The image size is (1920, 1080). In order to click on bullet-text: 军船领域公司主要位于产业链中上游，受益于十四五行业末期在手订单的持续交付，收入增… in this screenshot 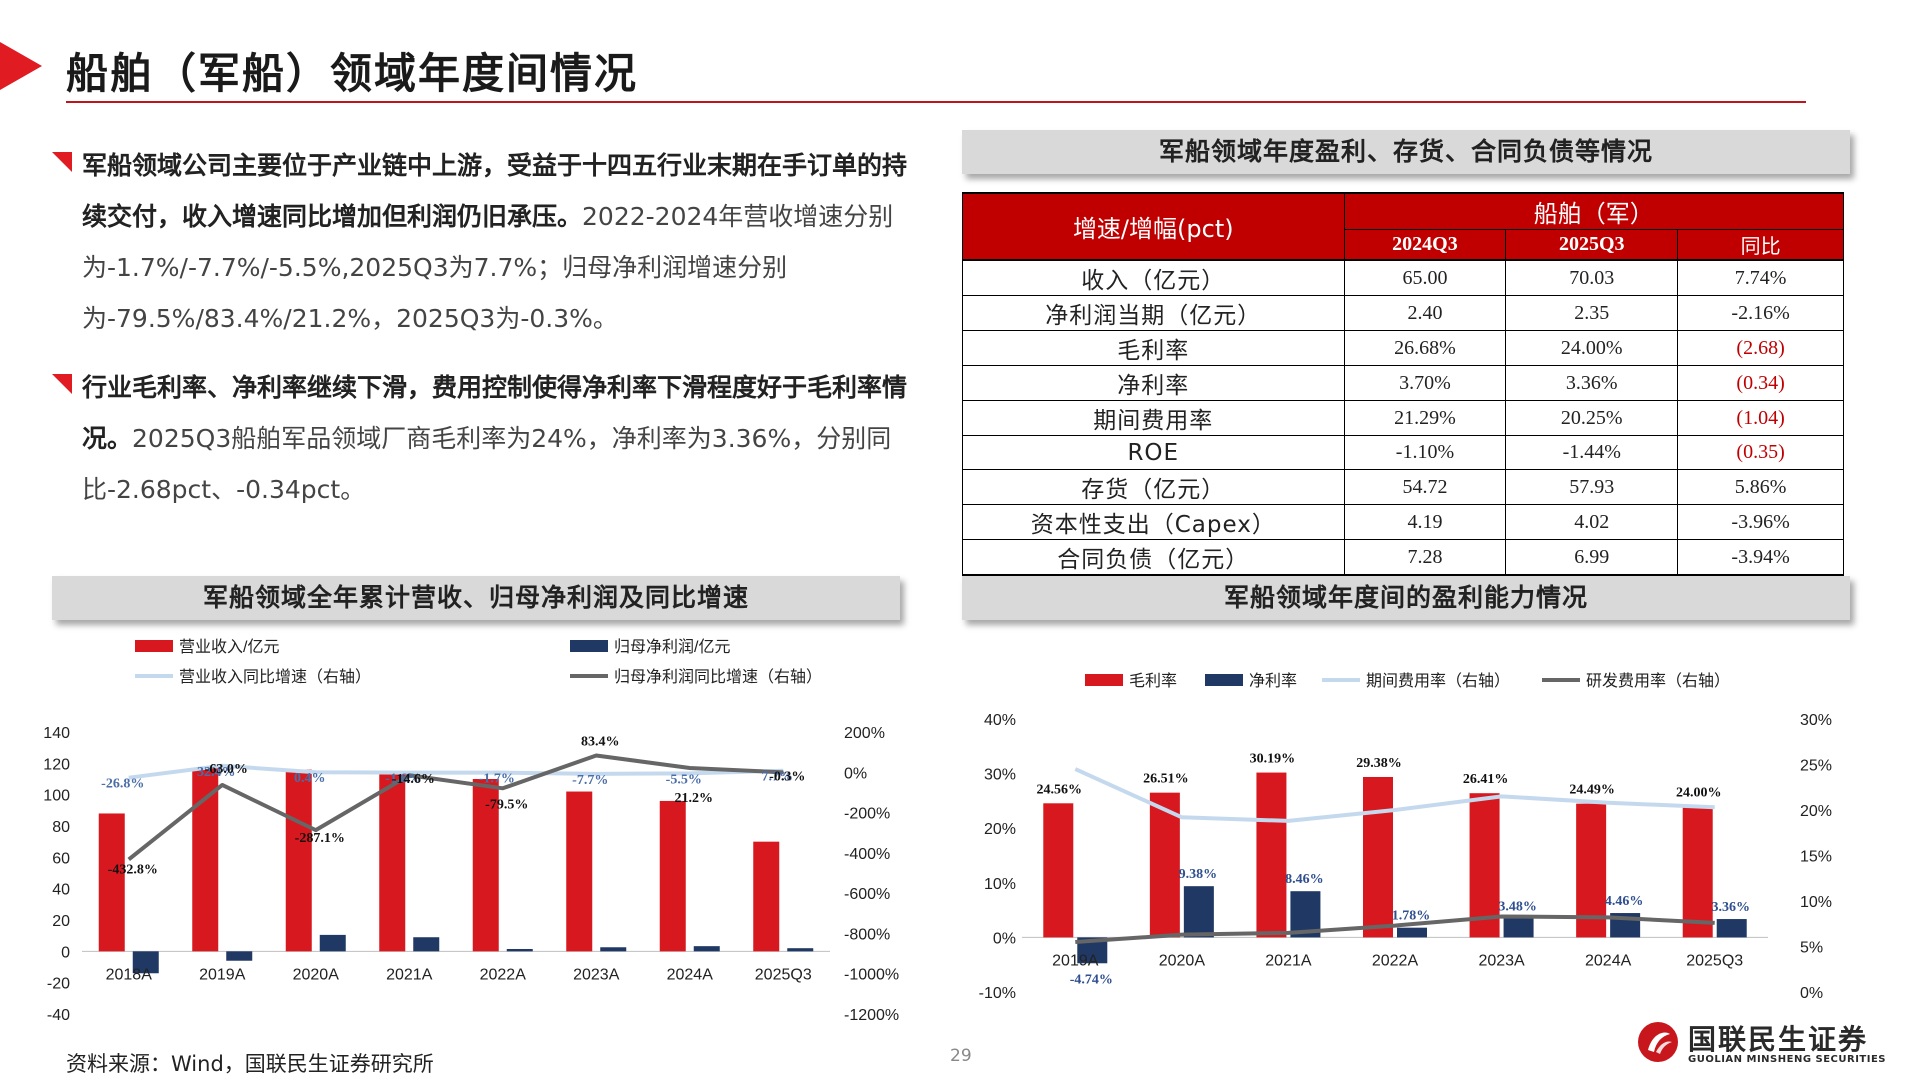, I will do `click(482, 242)`.